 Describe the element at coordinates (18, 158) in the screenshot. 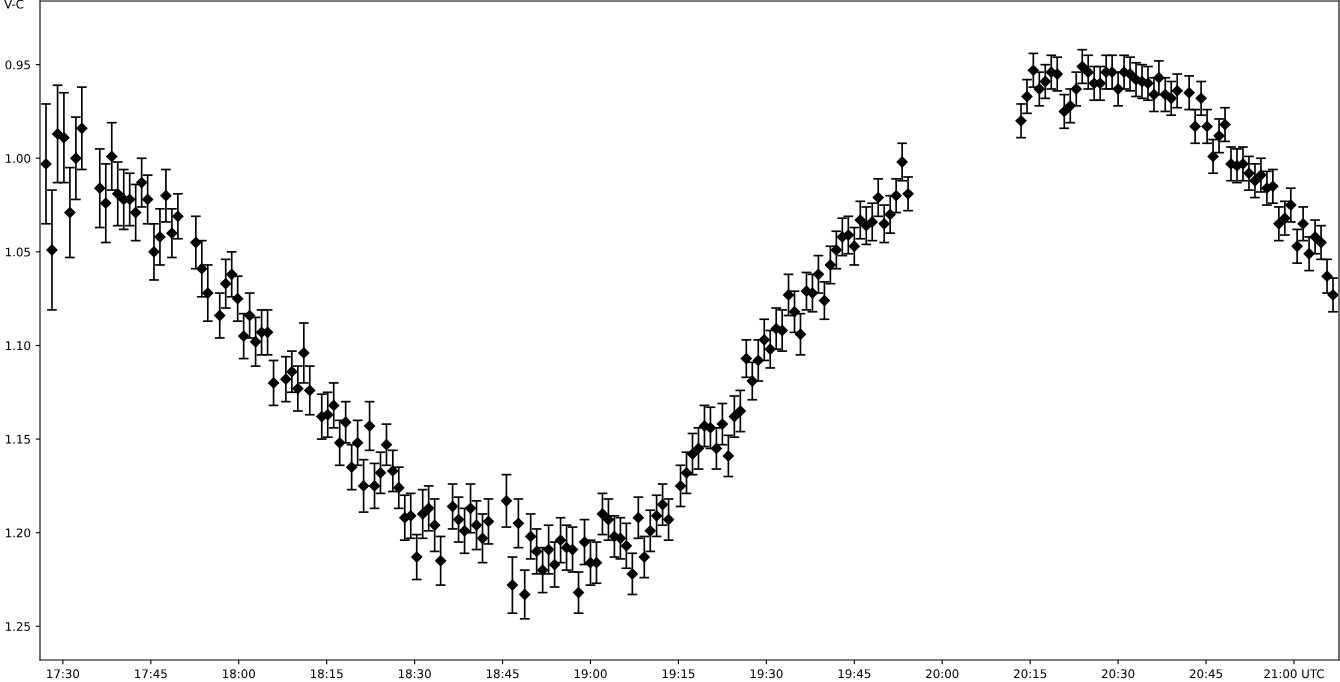

I see `y-tick-label: 1.00` at that location.